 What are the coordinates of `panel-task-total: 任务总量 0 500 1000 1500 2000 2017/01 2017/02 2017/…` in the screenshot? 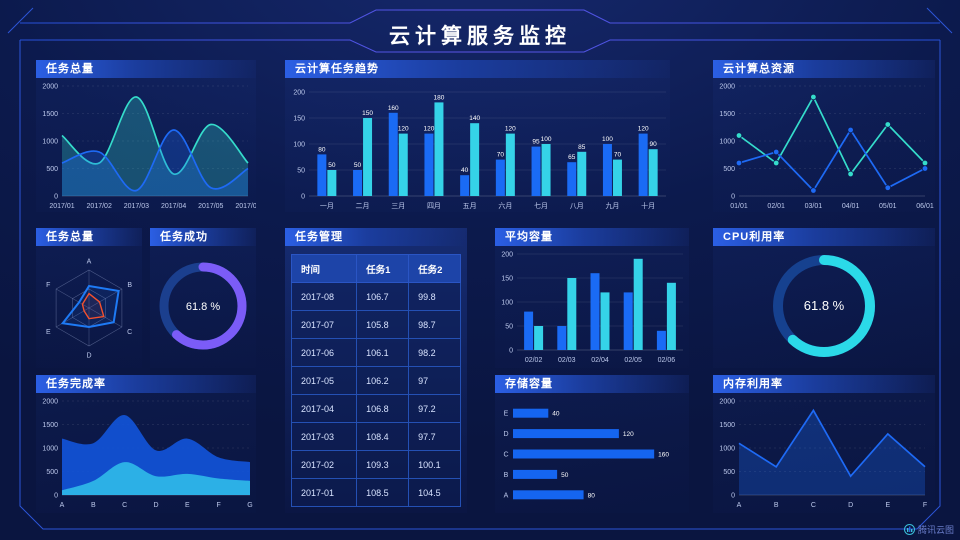 It's located at (146, 136).